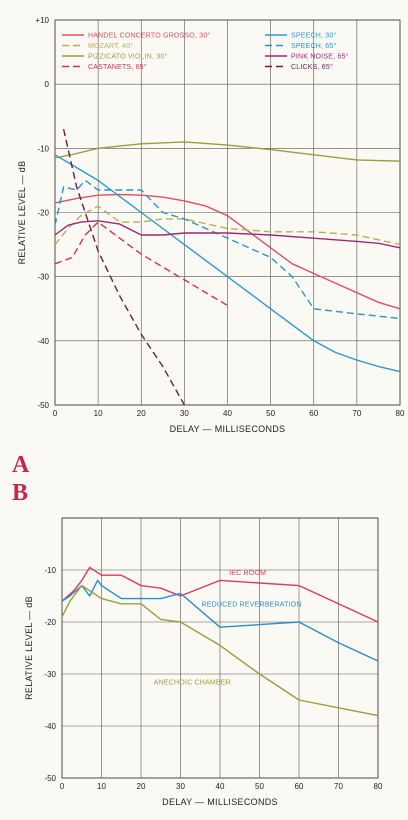  What do you see at coordinates (127, 57) in the screenshot?
I see `legend-label: PIZZICATO VIOLIN, 30°` at bounding box center [127, 57].